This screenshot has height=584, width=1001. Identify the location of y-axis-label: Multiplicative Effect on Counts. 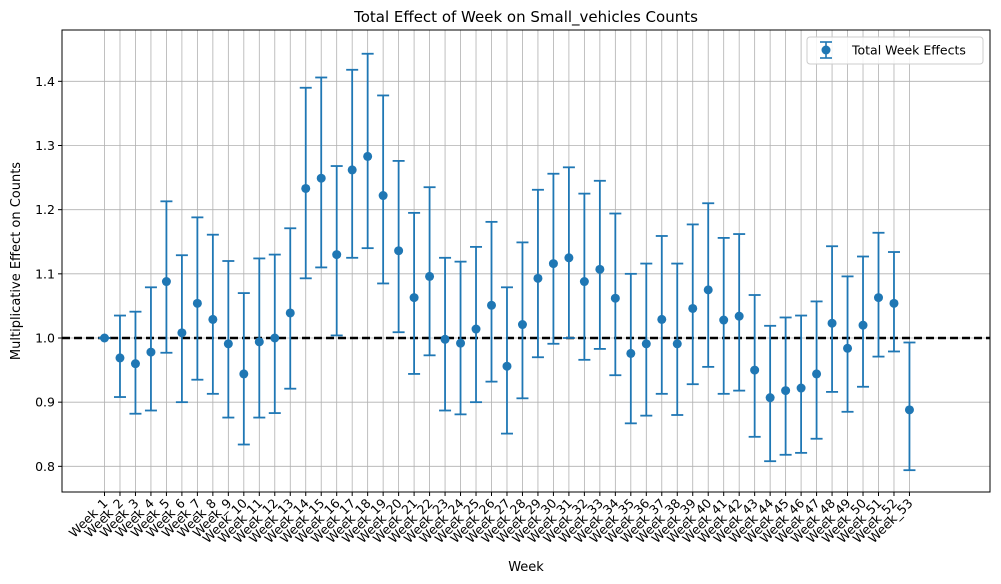
(16, 261).